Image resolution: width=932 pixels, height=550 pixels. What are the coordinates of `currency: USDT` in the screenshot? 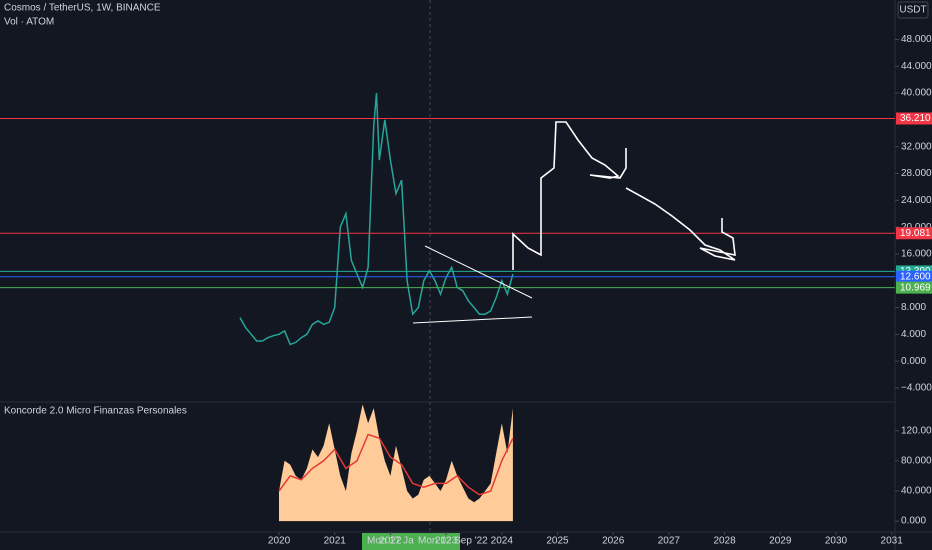 It's located at (912, 10).